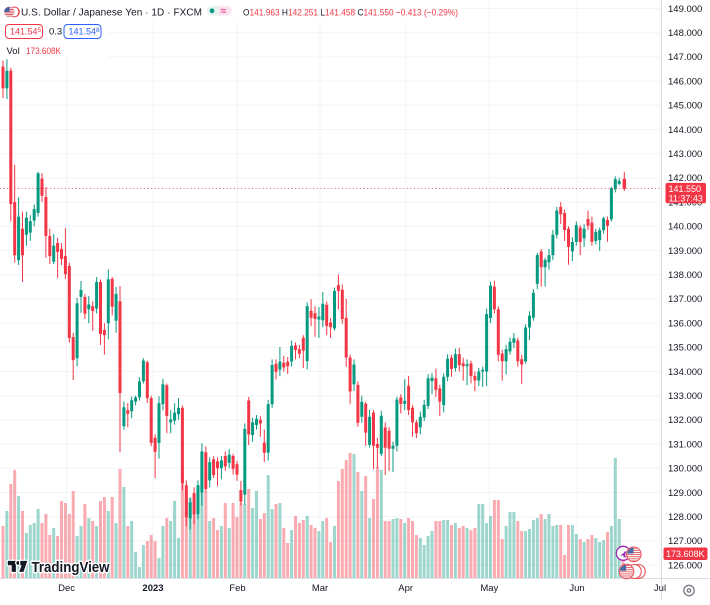 This screenshot has width=710, height=605. What do you see at coordinates (55, 32) in the screenshot?
I see `svg-text: 0.3` at bounding box center [55, 32].